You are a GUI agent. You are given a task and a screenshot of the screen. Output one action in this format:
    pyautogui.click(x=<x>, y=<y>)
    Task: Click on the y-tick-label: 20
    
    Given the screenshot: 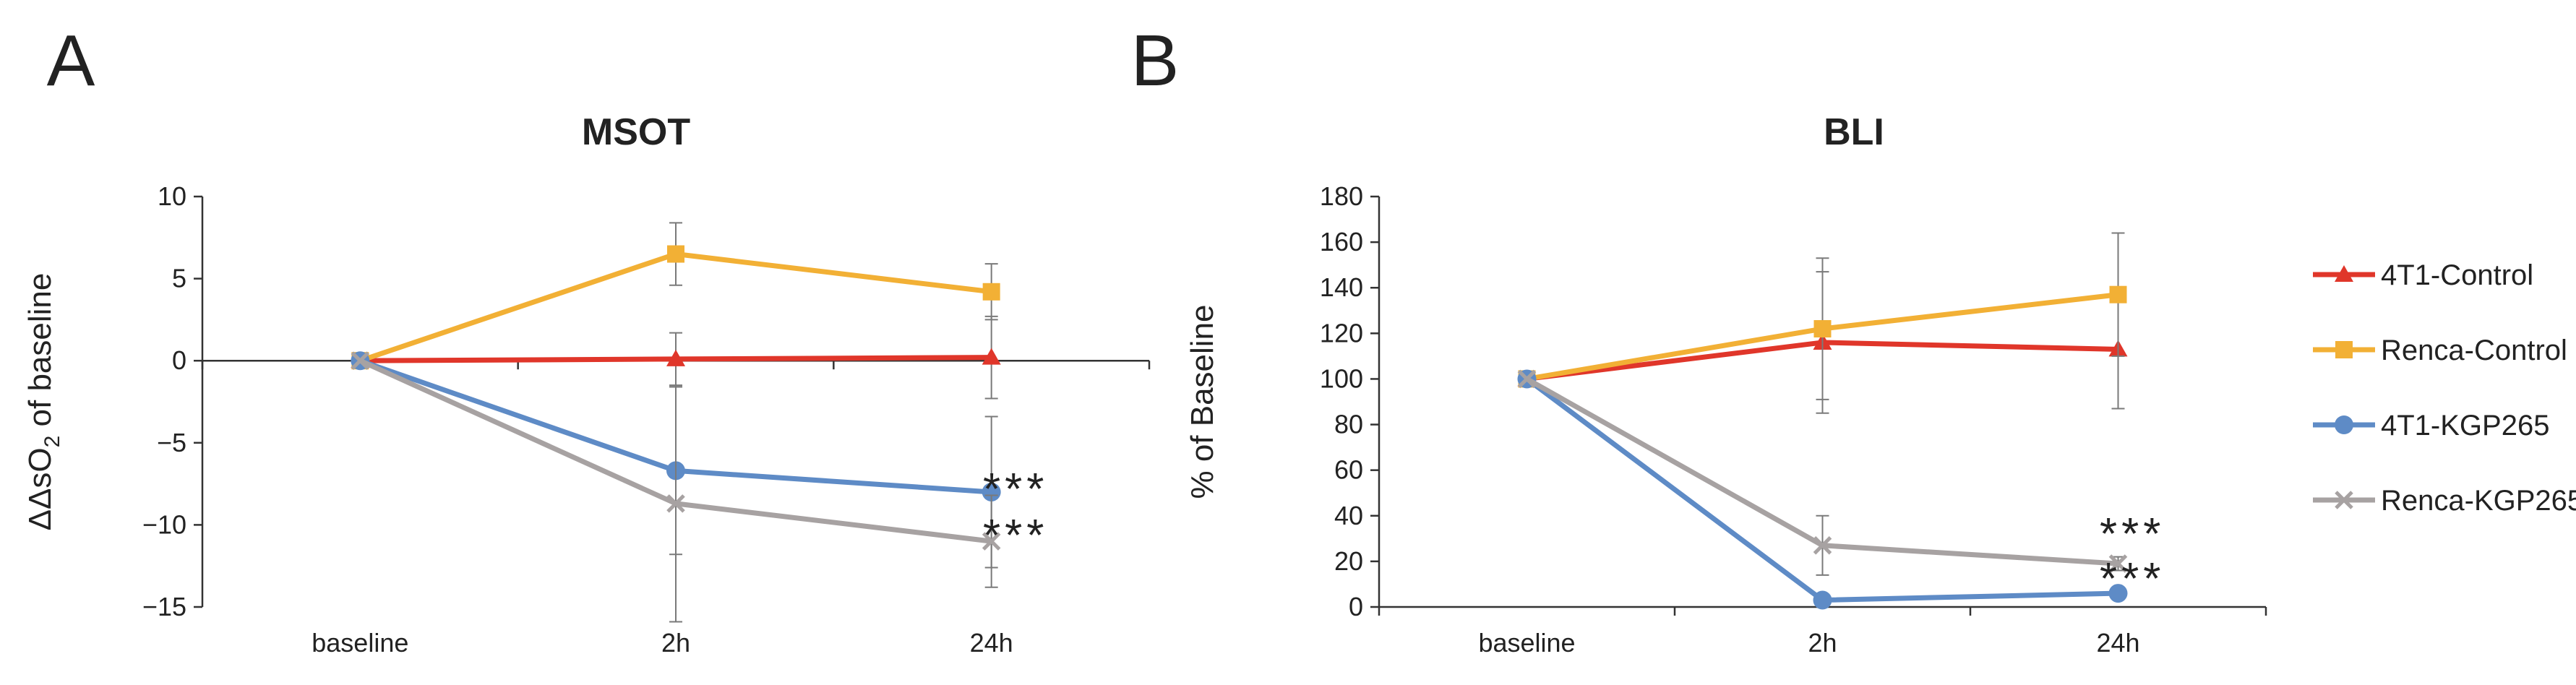 What is the action you would take?
    pyautogui.click(x=1349, y=561)
    